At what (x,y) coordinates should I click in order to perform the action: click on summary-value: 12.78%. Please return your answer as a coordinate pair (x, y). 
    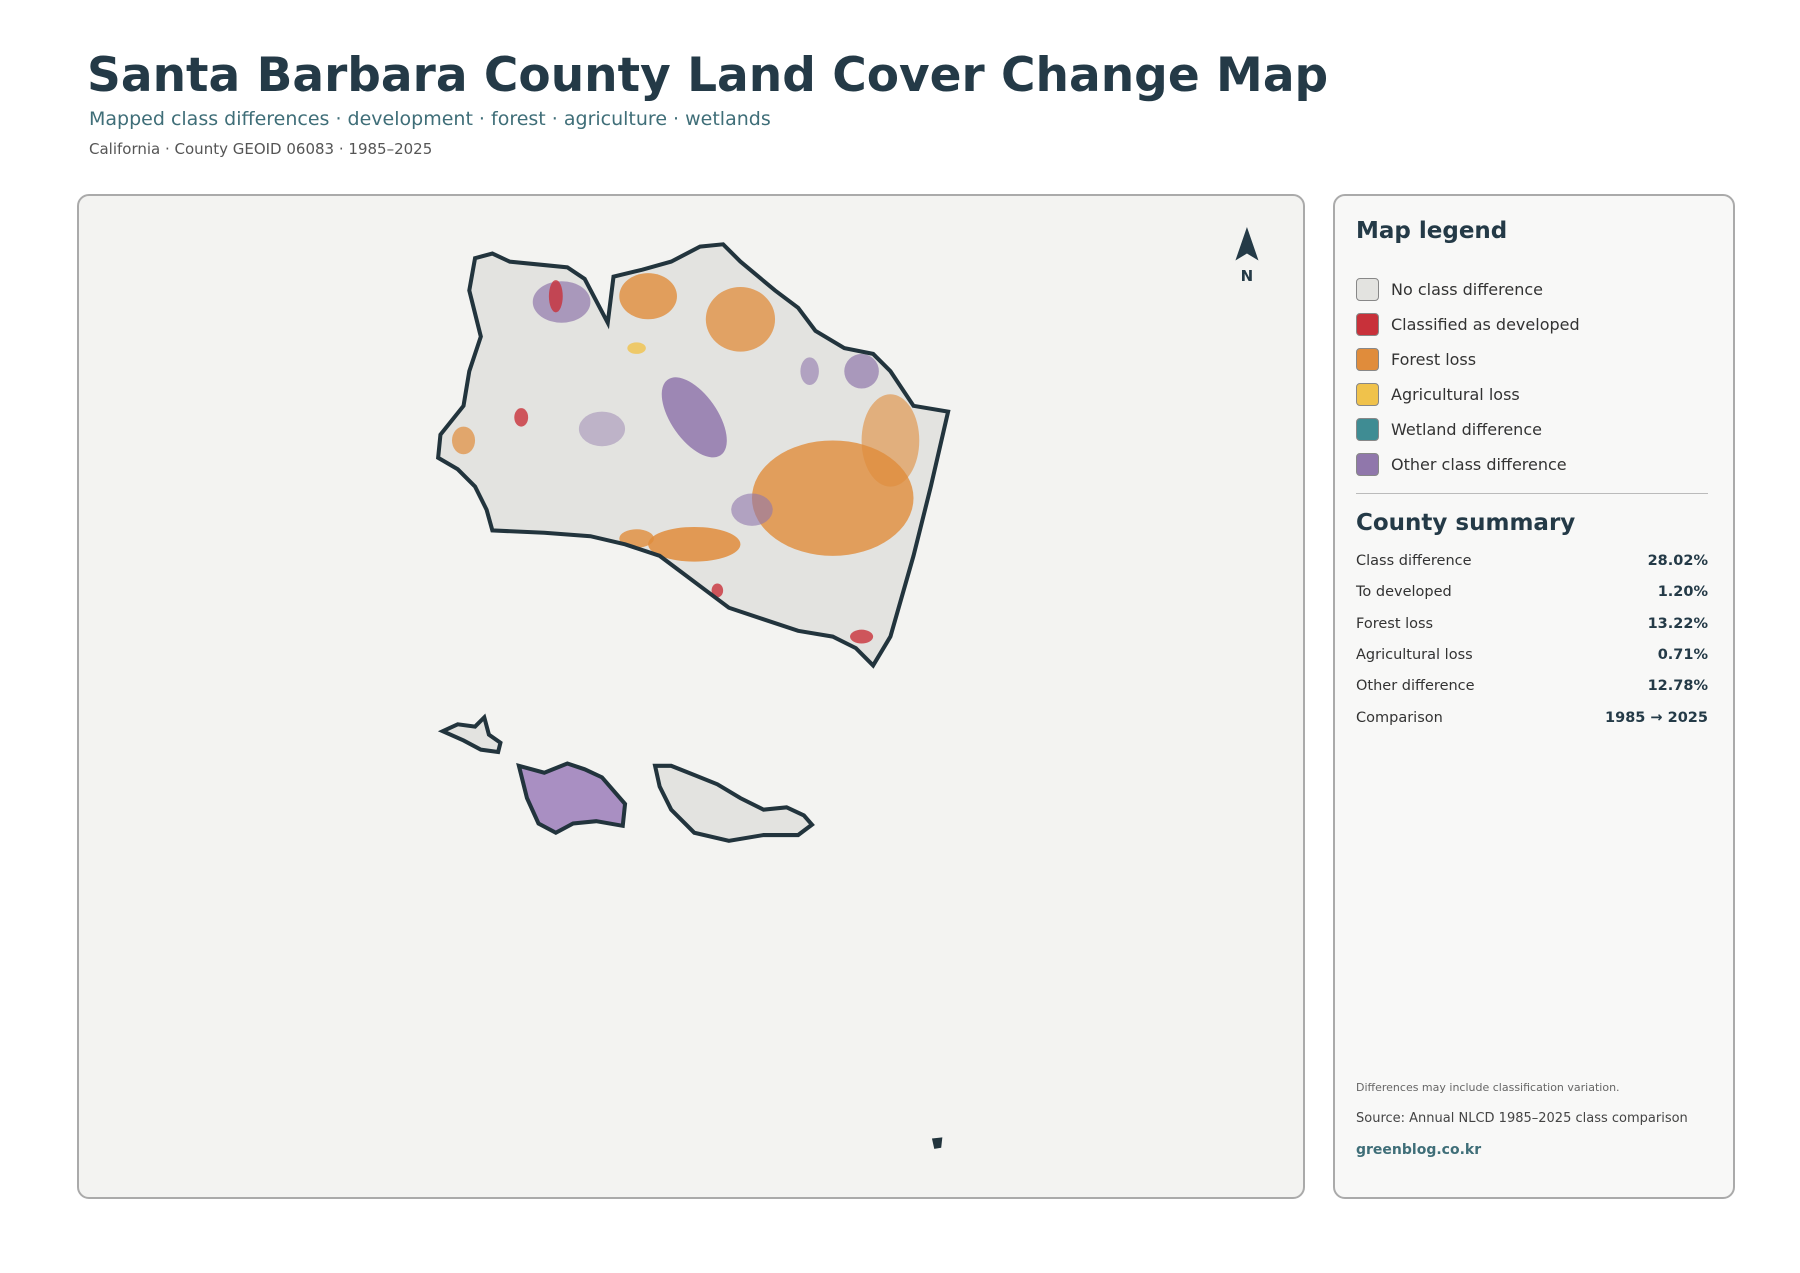
    Looking at the image, I should click on (1677, 686).